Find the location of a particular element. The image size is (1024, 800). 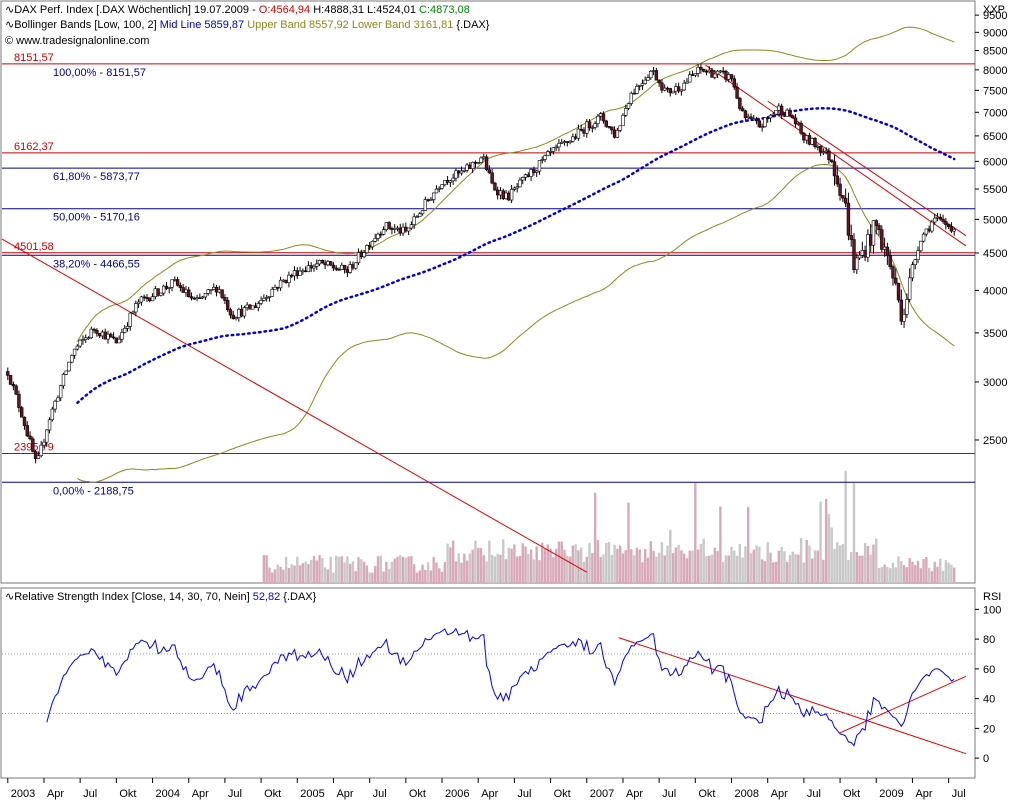

rsi-tick-label: 20 is located at coordinates (989, 729).